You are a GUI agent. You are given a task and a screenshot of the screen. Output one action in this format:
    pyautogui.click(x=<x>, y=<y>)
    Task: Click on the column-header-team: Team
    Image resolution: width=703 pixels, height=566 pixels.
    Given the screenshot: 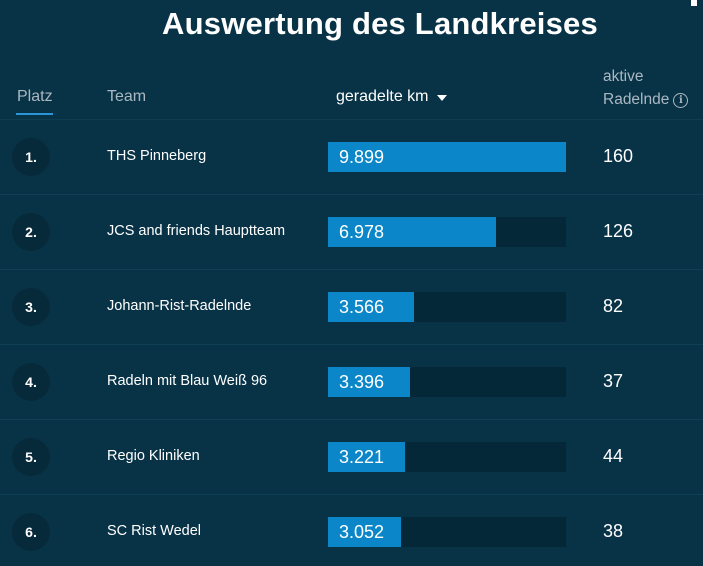 What is the action you would take?
    pyautogui.click(x=127, y=96)
    